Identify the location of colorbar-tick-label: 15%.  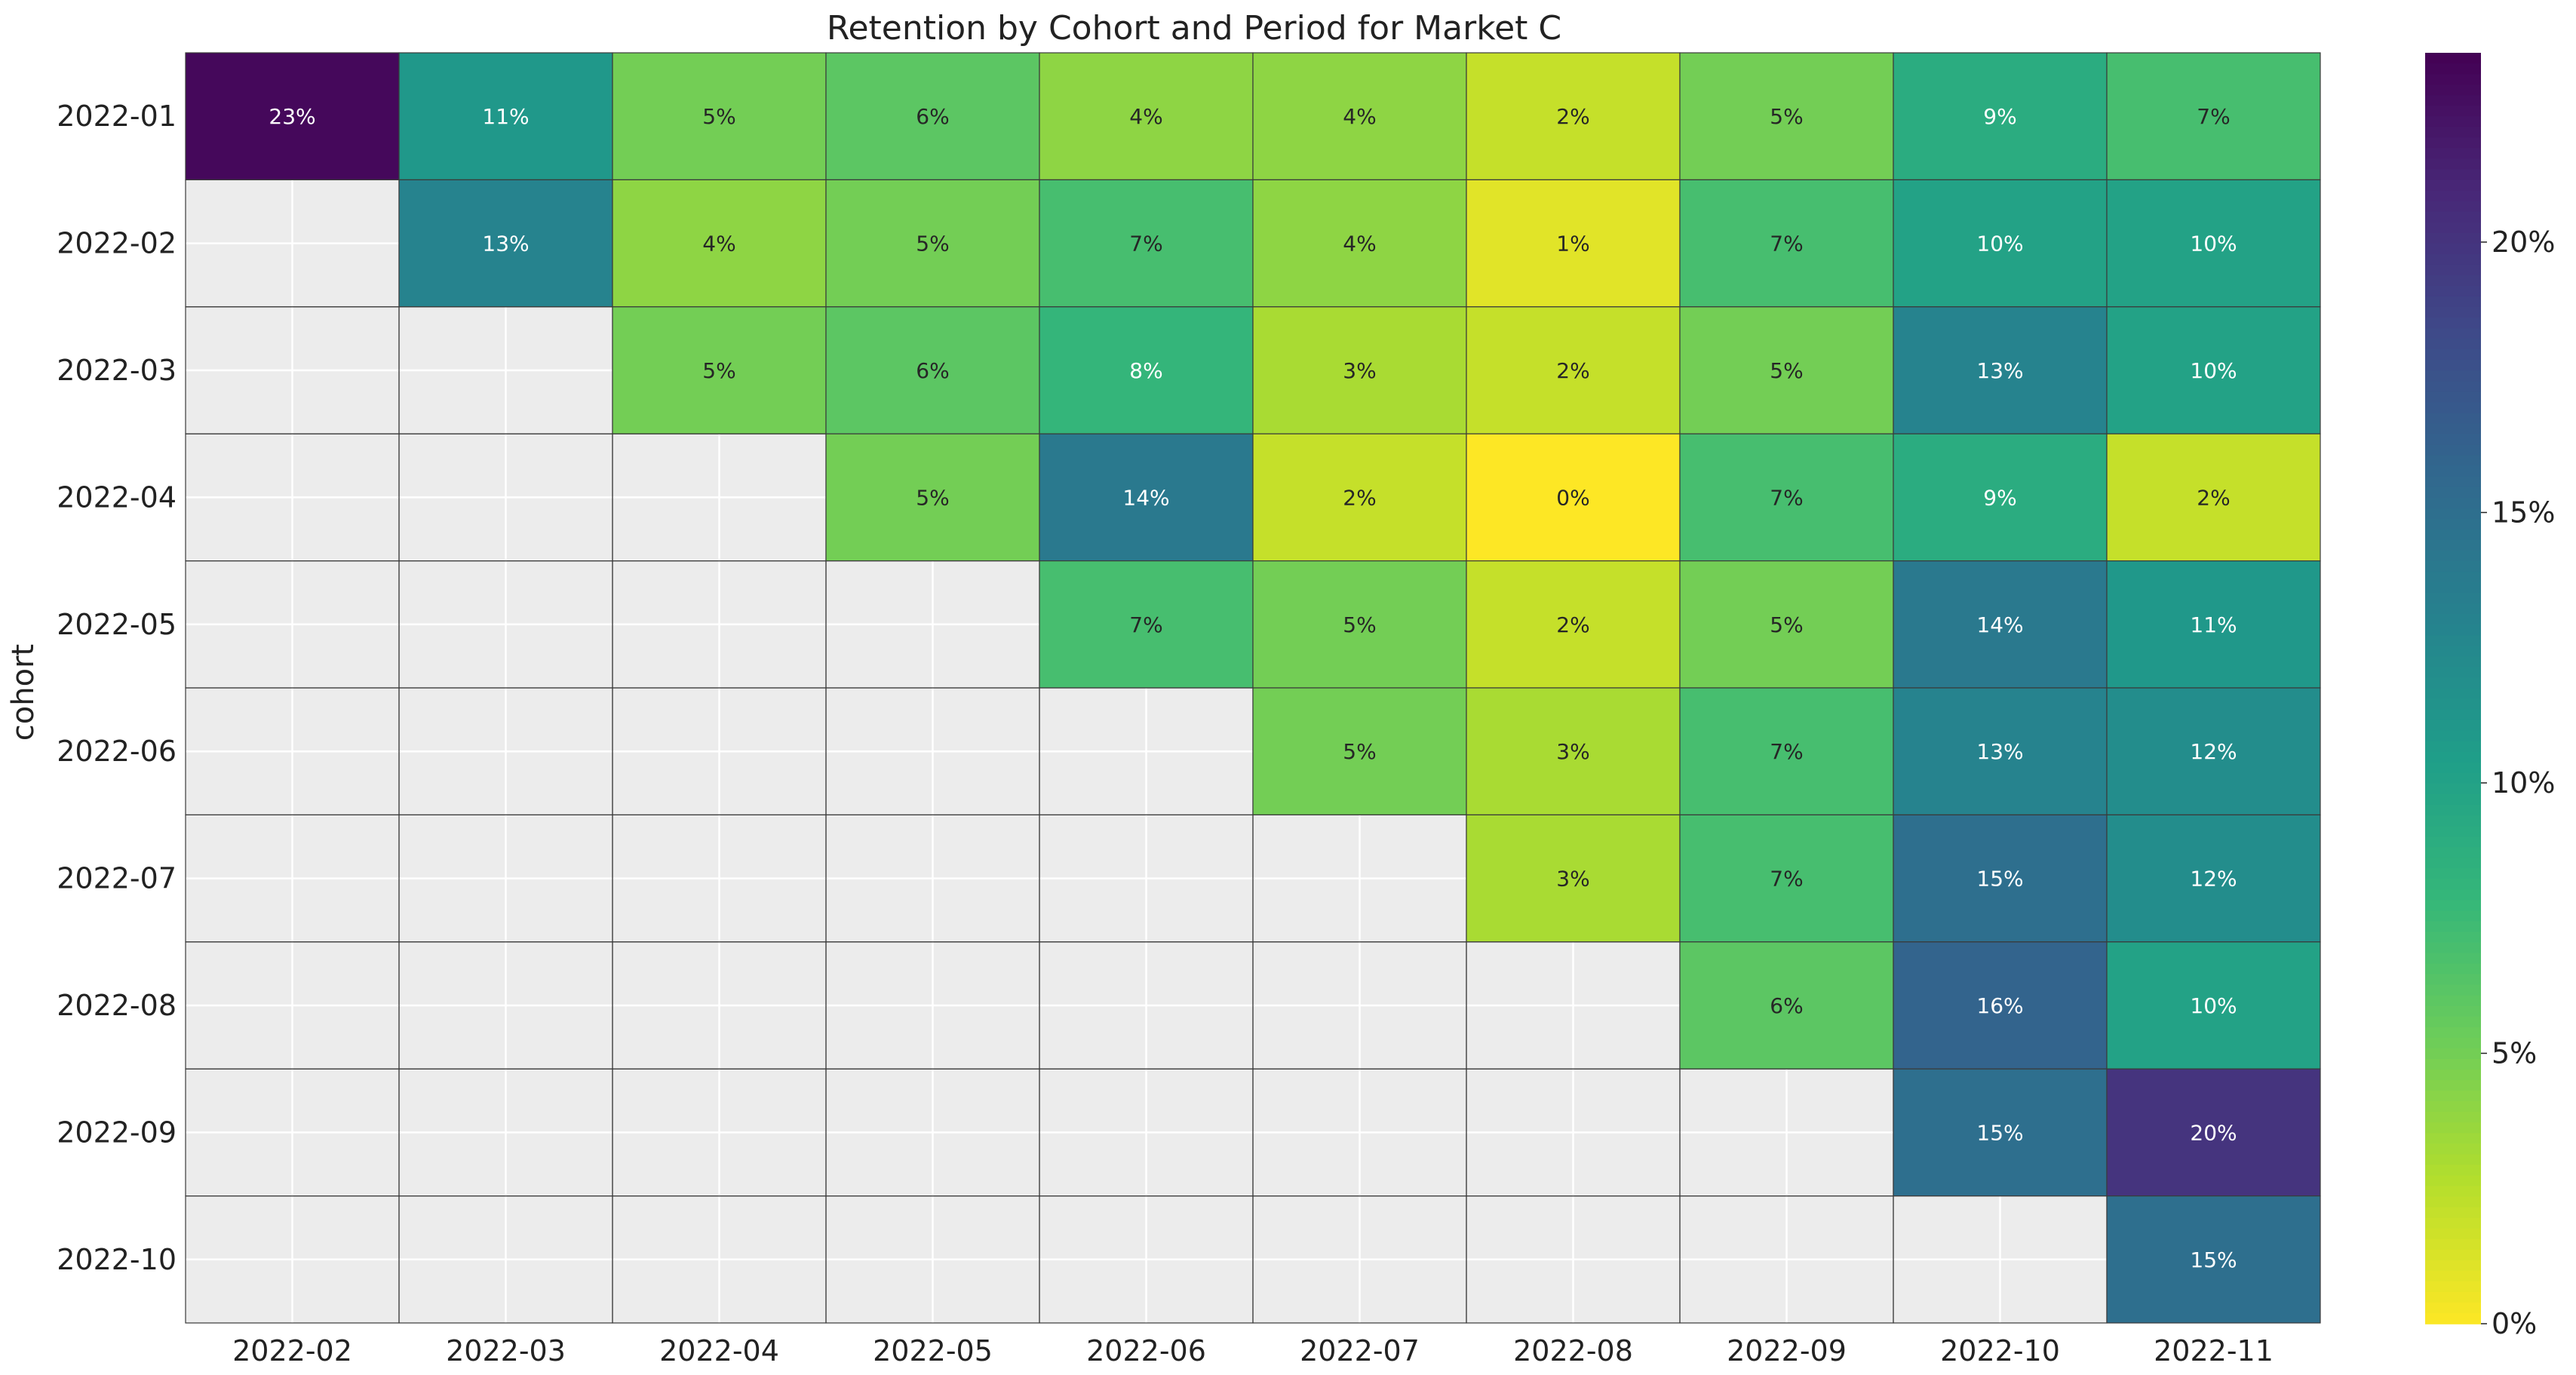
(2523, 512).